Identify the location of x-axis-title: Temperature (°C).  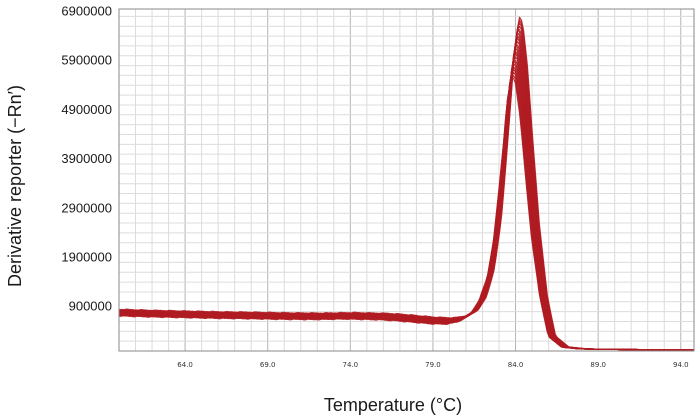
(393, 405).